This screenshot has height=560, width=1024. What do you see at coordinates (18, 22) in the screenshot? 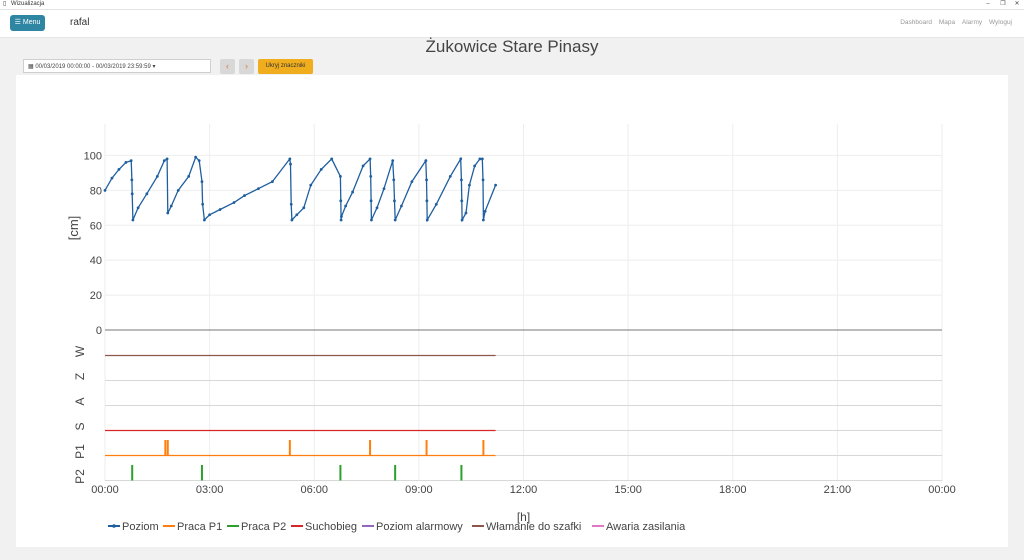
I see `hamburger-icon: ☰` at bounding box center [18, 22].